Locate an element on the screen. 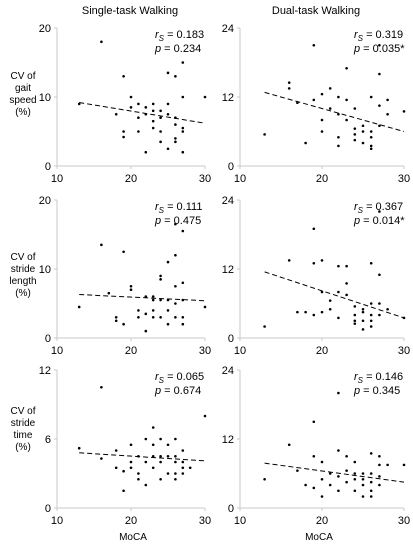 The image size is (413, 550). row-label-line: stride is located at coordinates (23, 423).